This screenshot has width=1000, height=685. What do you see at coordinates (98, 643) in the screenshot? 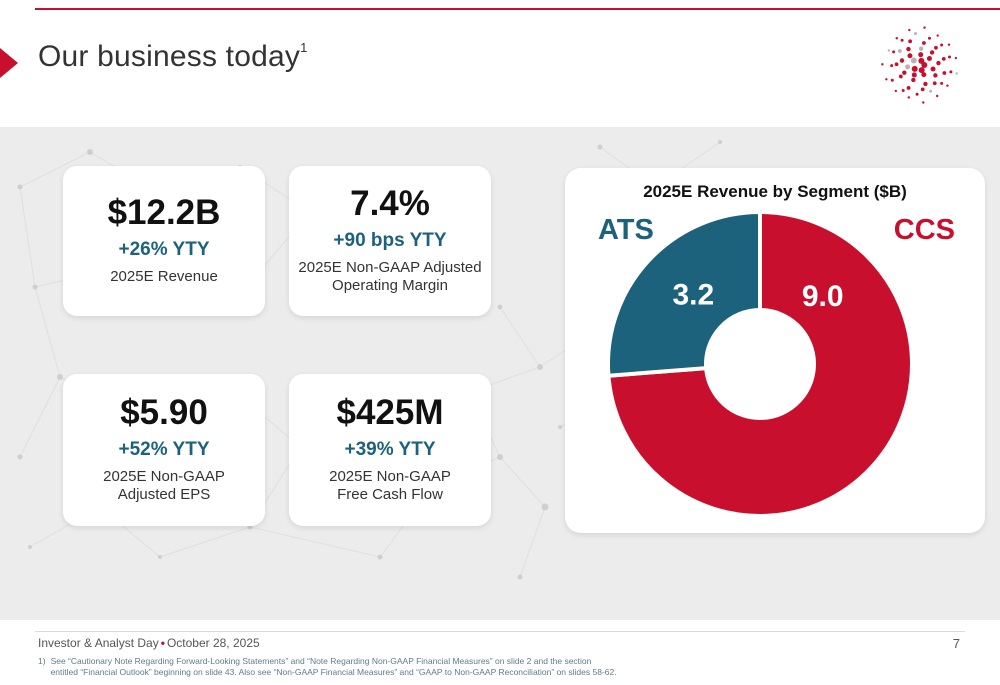
I see `footer-event: Investor & Analyst Day` at bounding box center [98, 643].